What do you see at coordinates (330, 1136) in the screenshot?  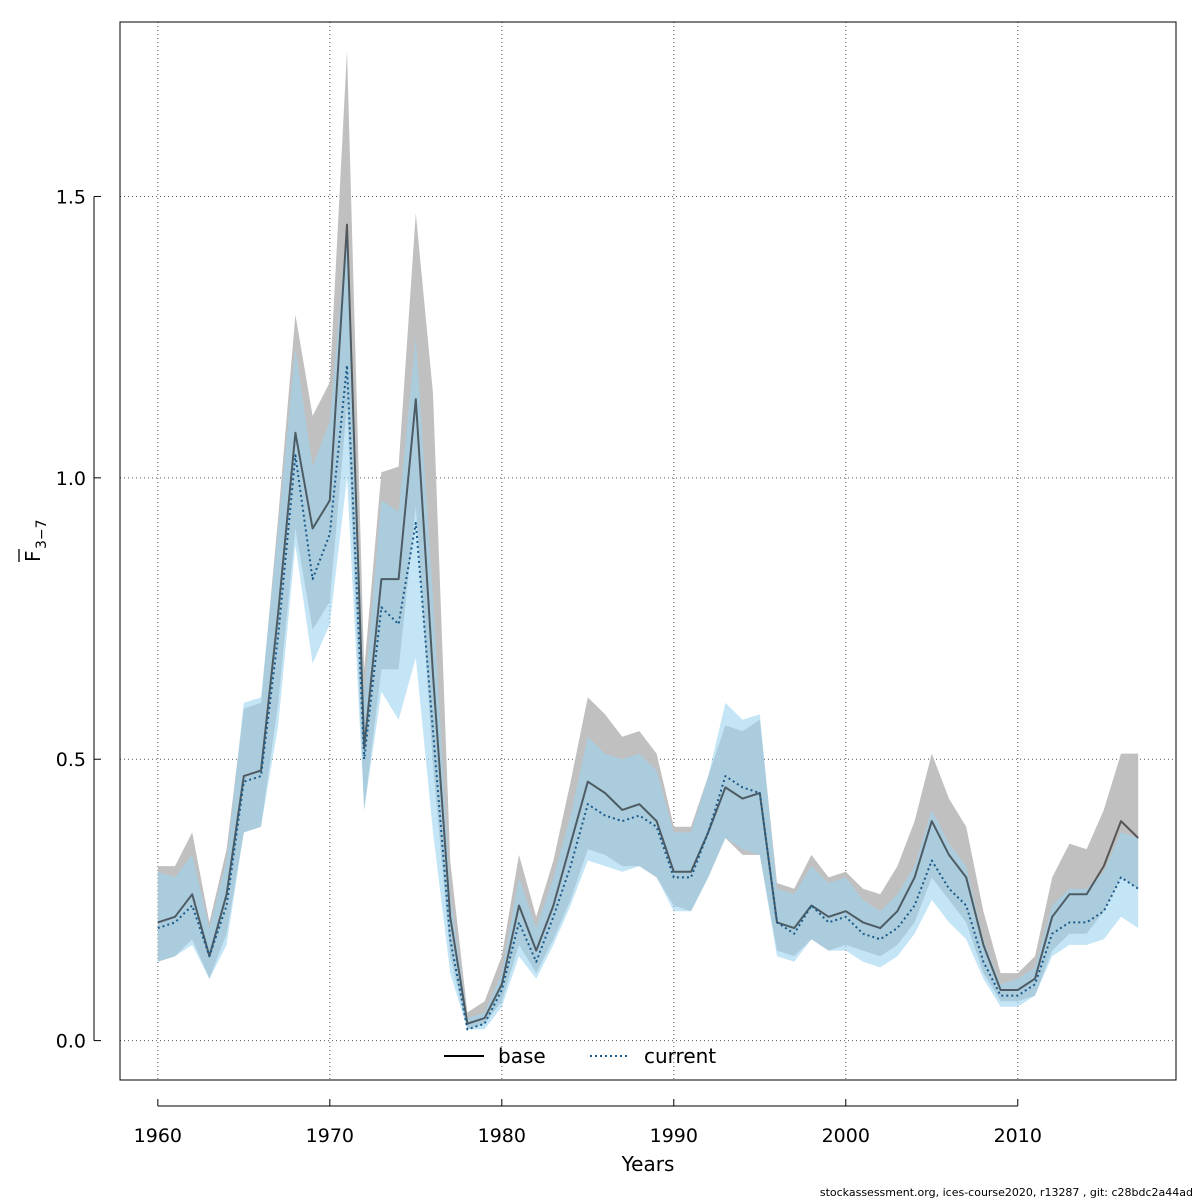 I see `x-tick-label: 1970` at bounding box center [330, 1136].